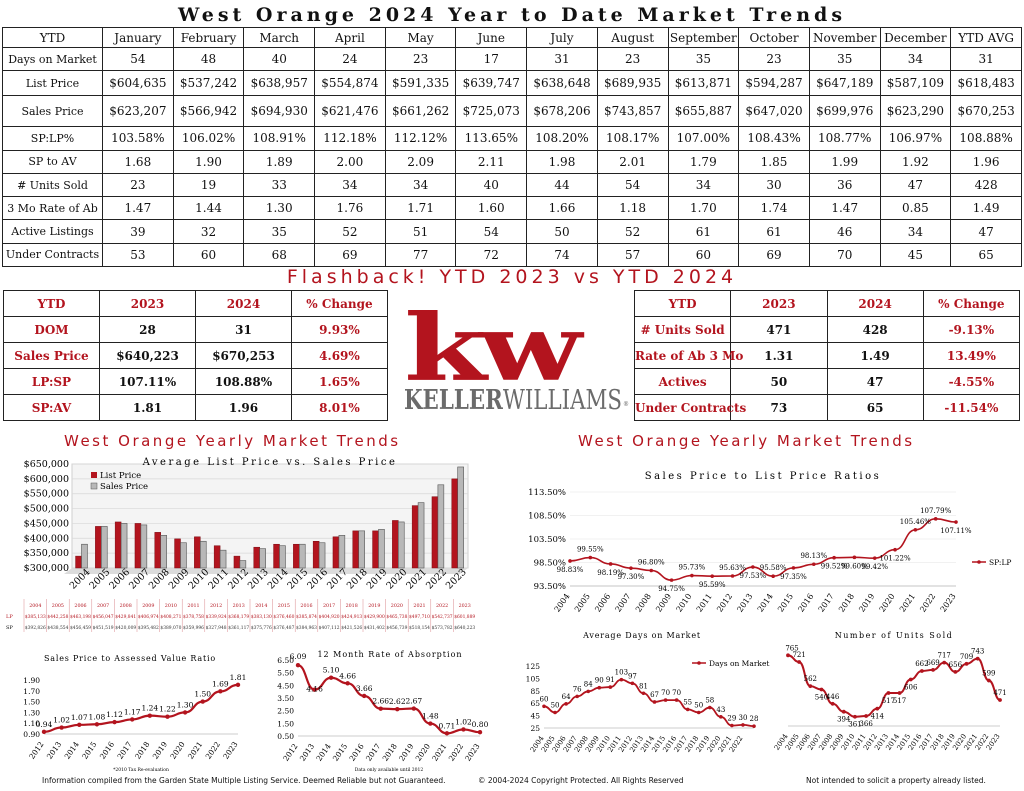 The width and height of the screenshot is (1024, 791). Describe the element at coordinates (52, 37) in the screenshot. I see `header-cell: YTD` at that location.